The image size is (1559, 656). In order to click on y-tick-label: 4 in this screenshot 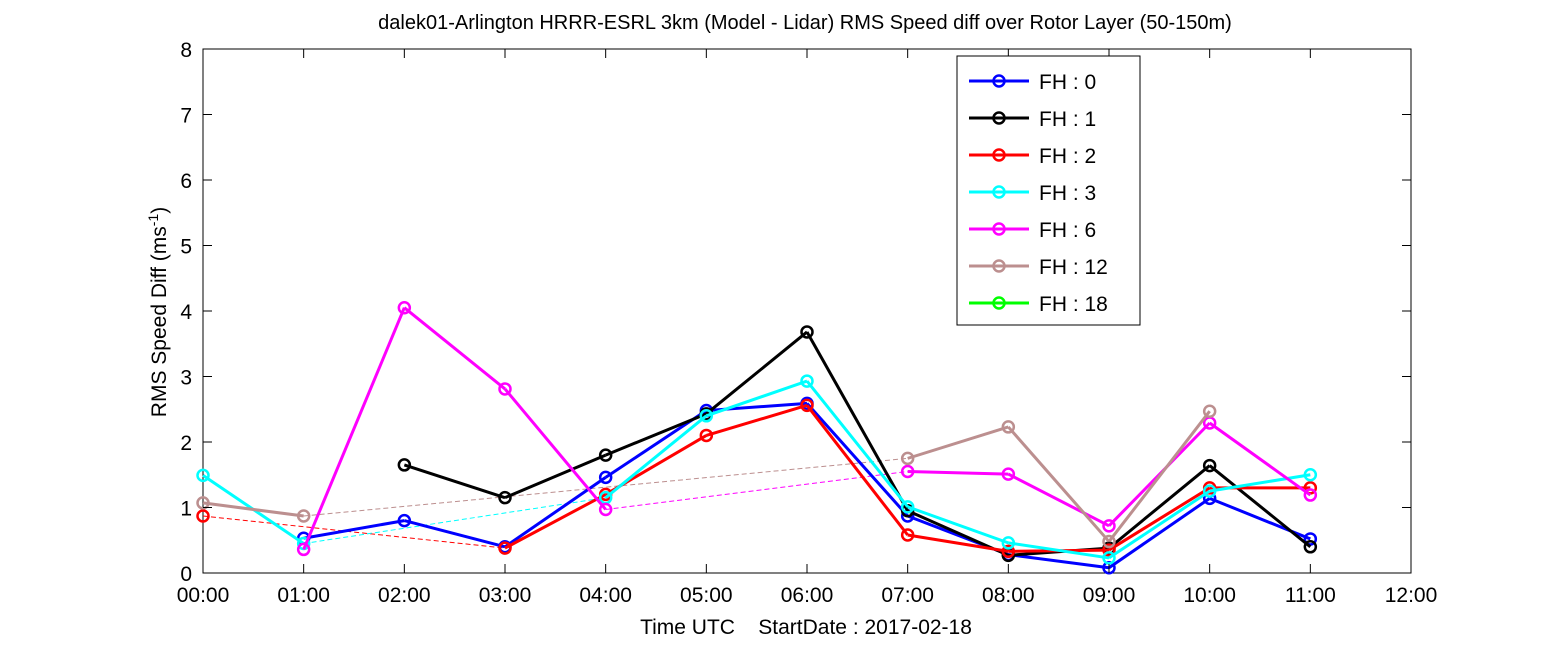, I will do `click(186, 312)`.